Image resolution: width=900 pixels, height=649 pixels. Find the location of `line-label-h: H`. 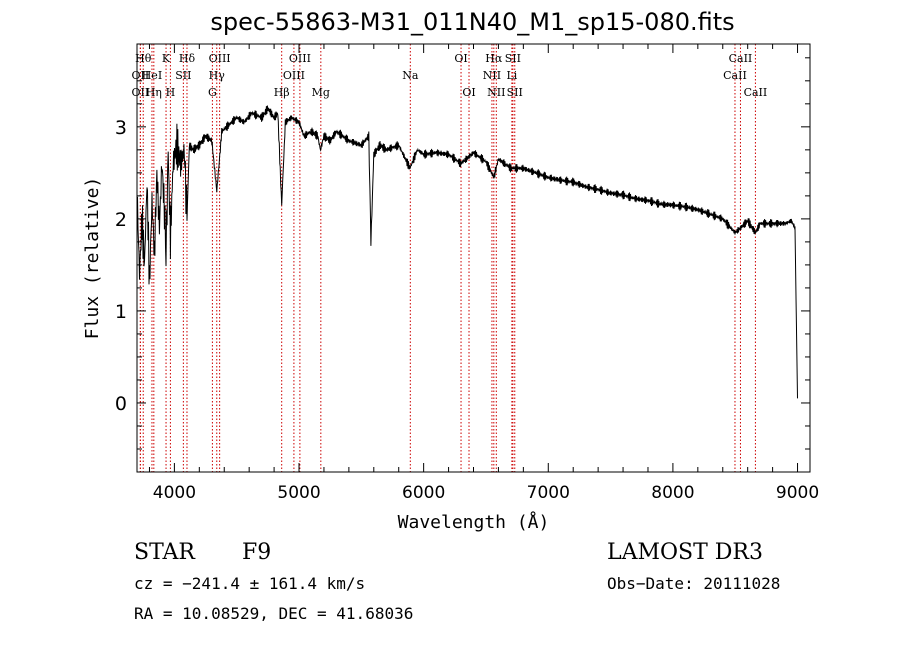

line-label-h: H is located at coordinates (171, 92).